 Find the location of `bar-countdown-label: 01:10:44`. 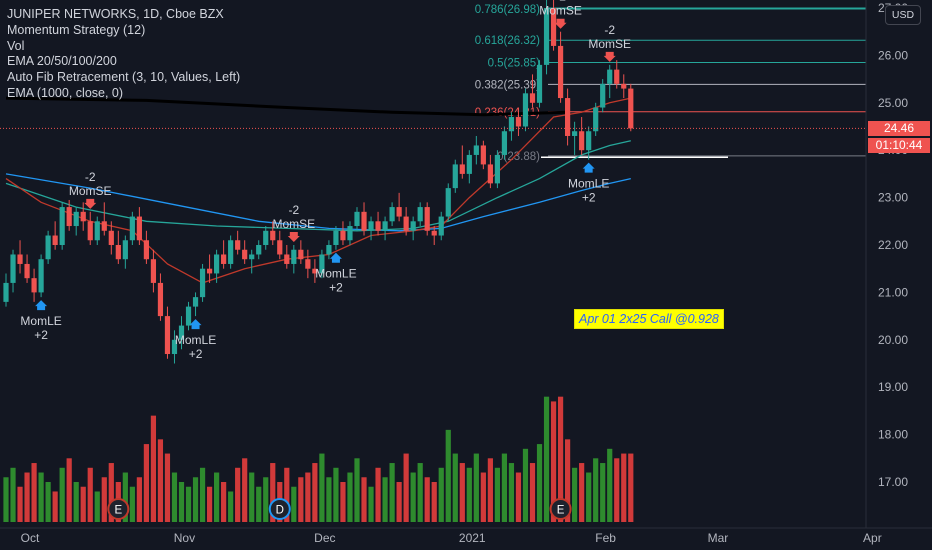

bar-countdown-label: 01:10:44 is located at coordinates (899, 145).